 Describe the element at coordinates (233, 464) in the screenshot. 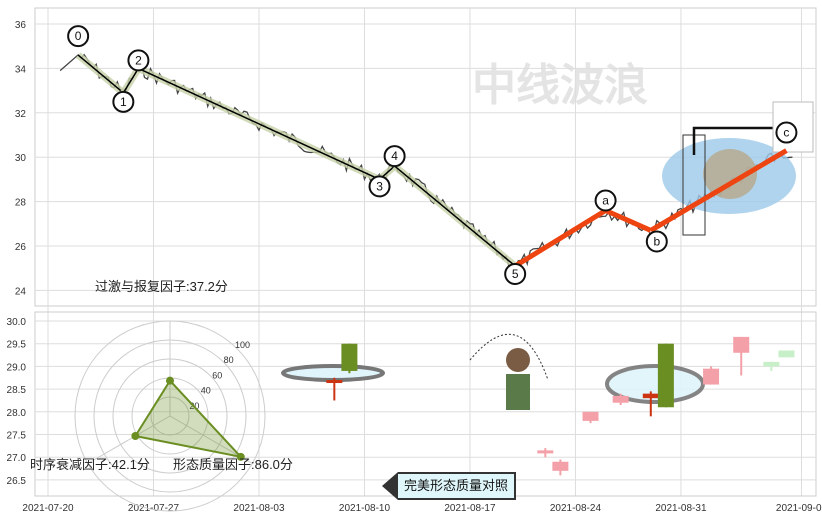

I see `radar-label-right: 形态质量因子:86.0分` at that location.